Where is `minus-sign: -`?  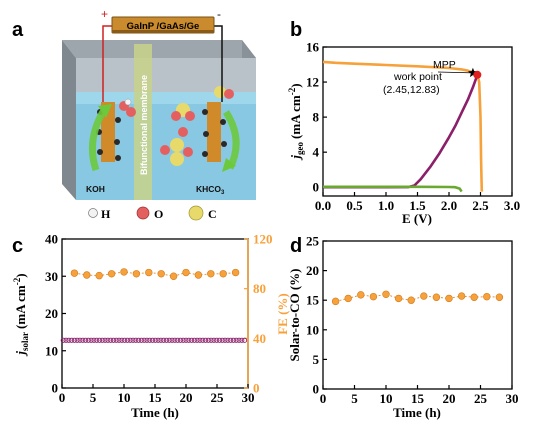
minus-sign: - is located at coordinates (219, 14).